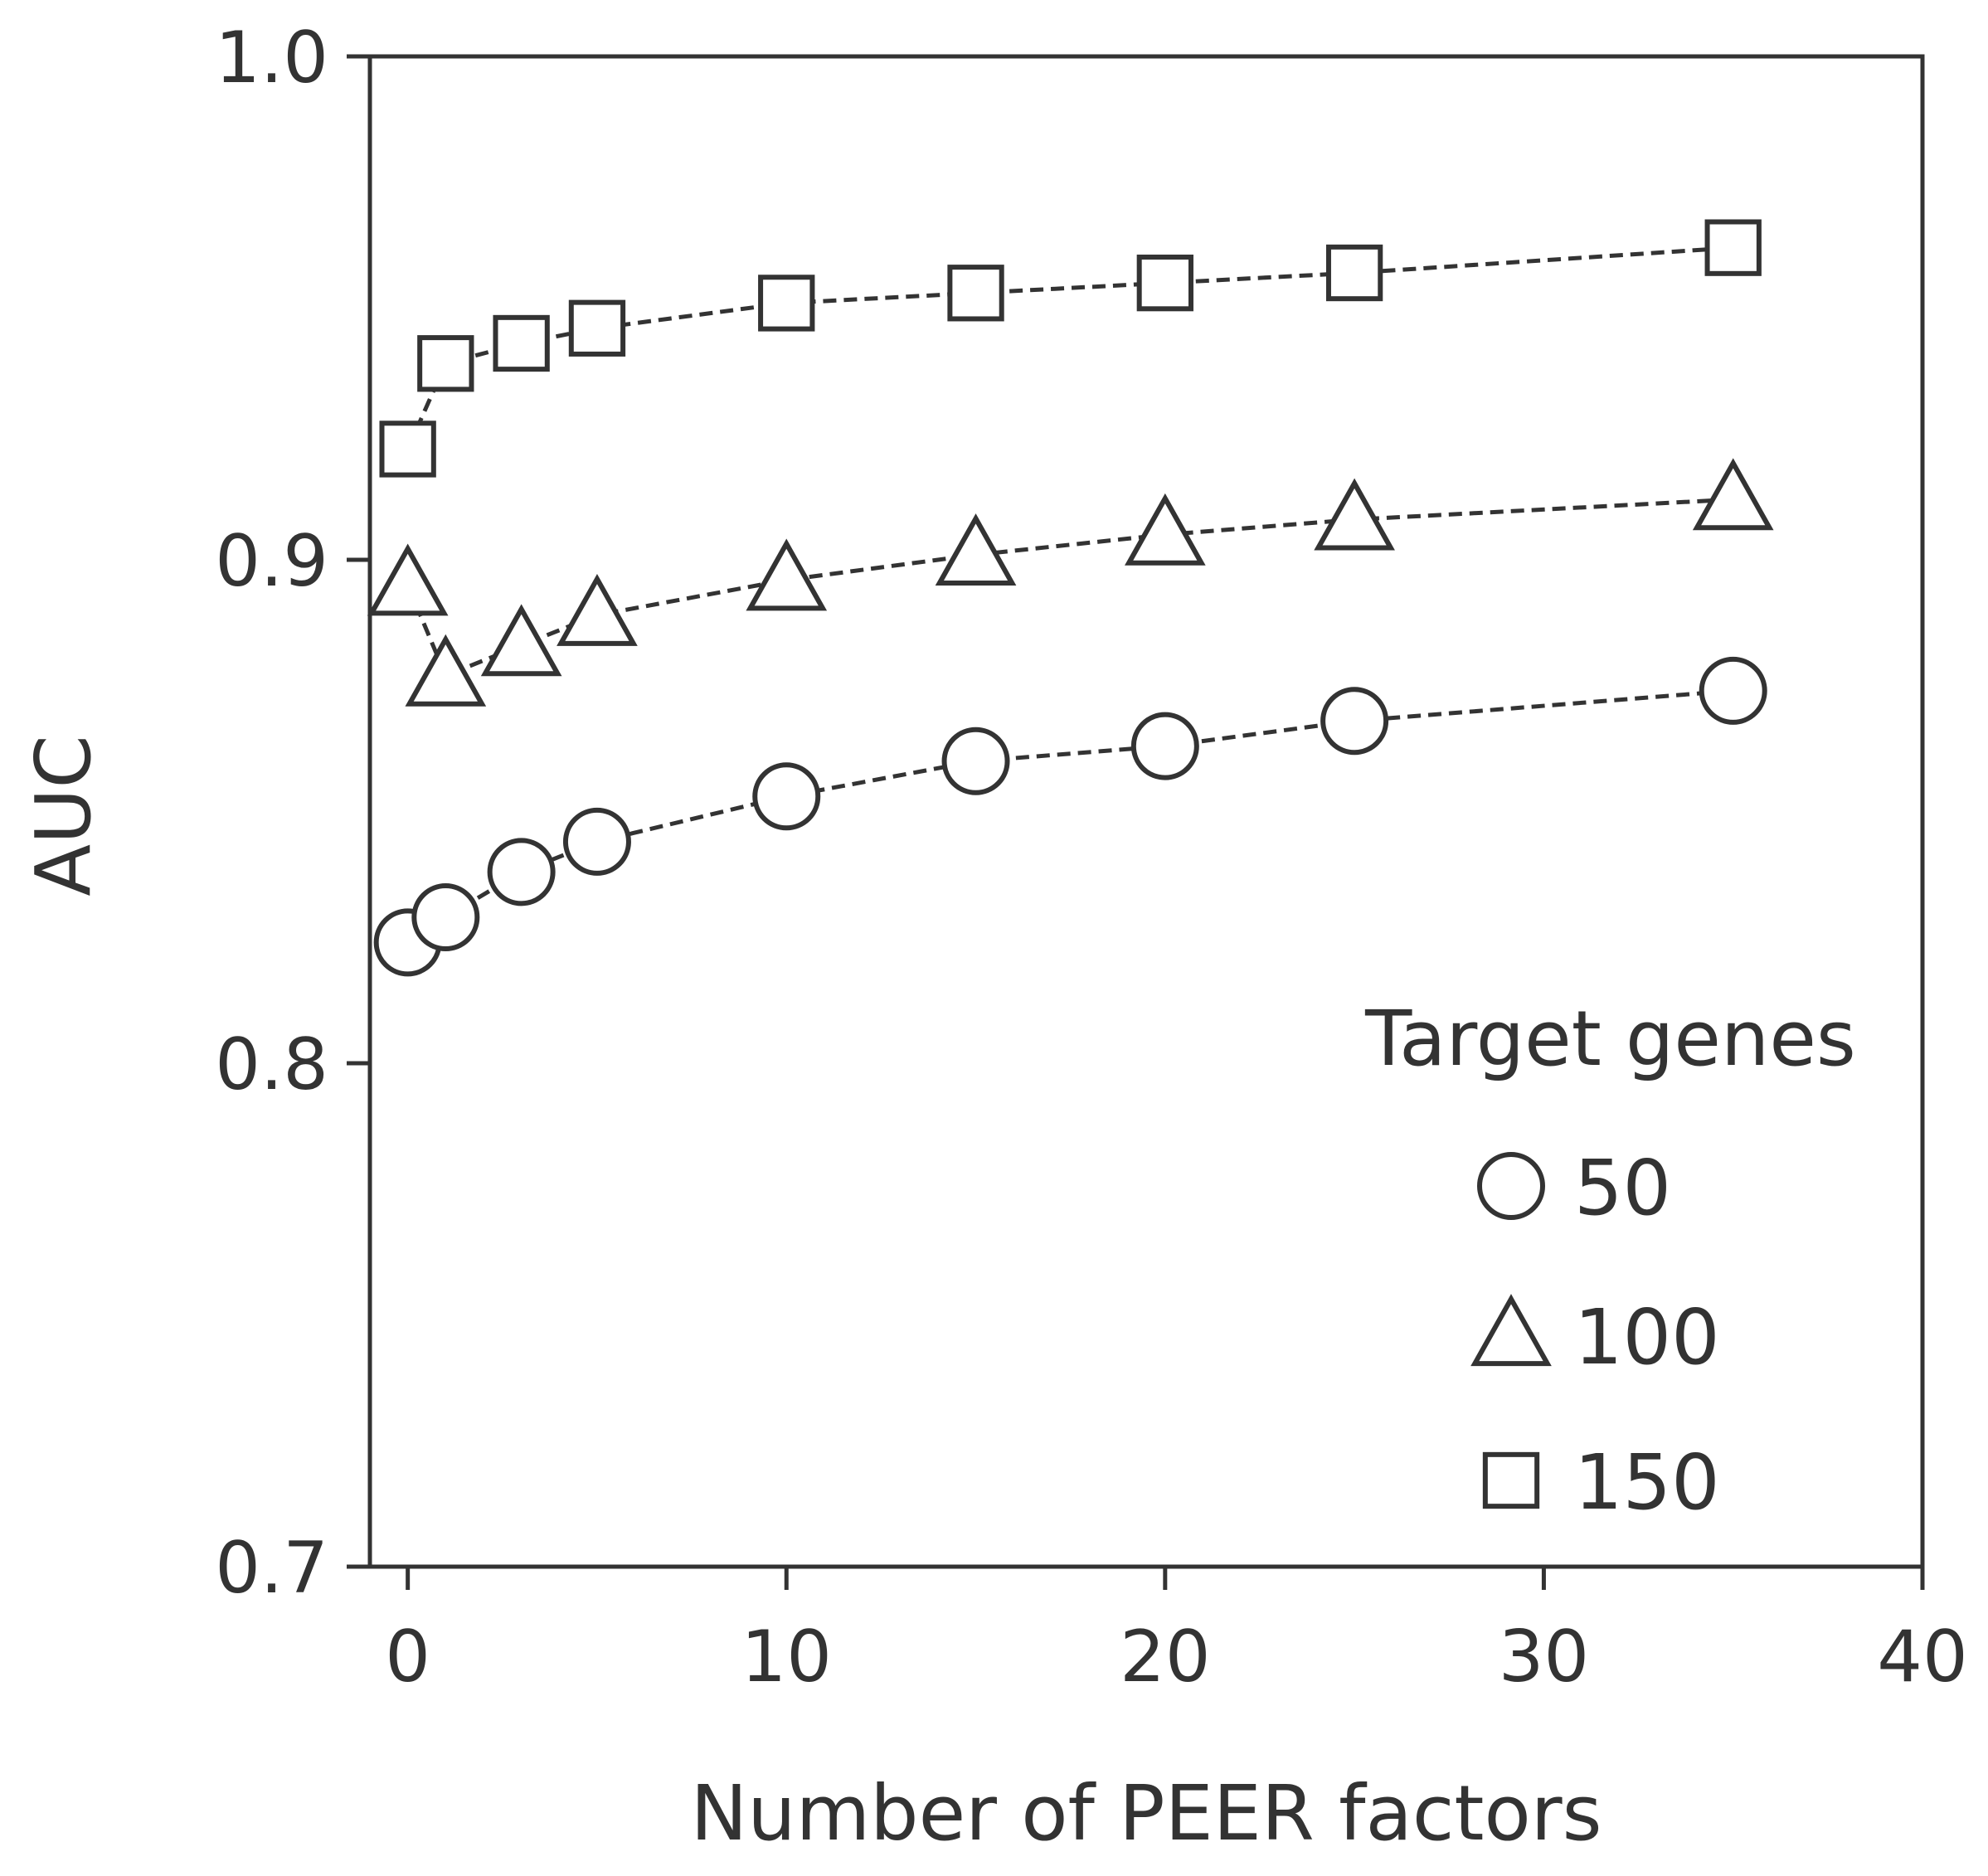 Image resolution: width=1988 pixels, height=1876 pixels. Describe the element at coordinates (292, 813) in the screenshot. I see `y-axis: 0.7 0.8 0.9 1.0` at that location.